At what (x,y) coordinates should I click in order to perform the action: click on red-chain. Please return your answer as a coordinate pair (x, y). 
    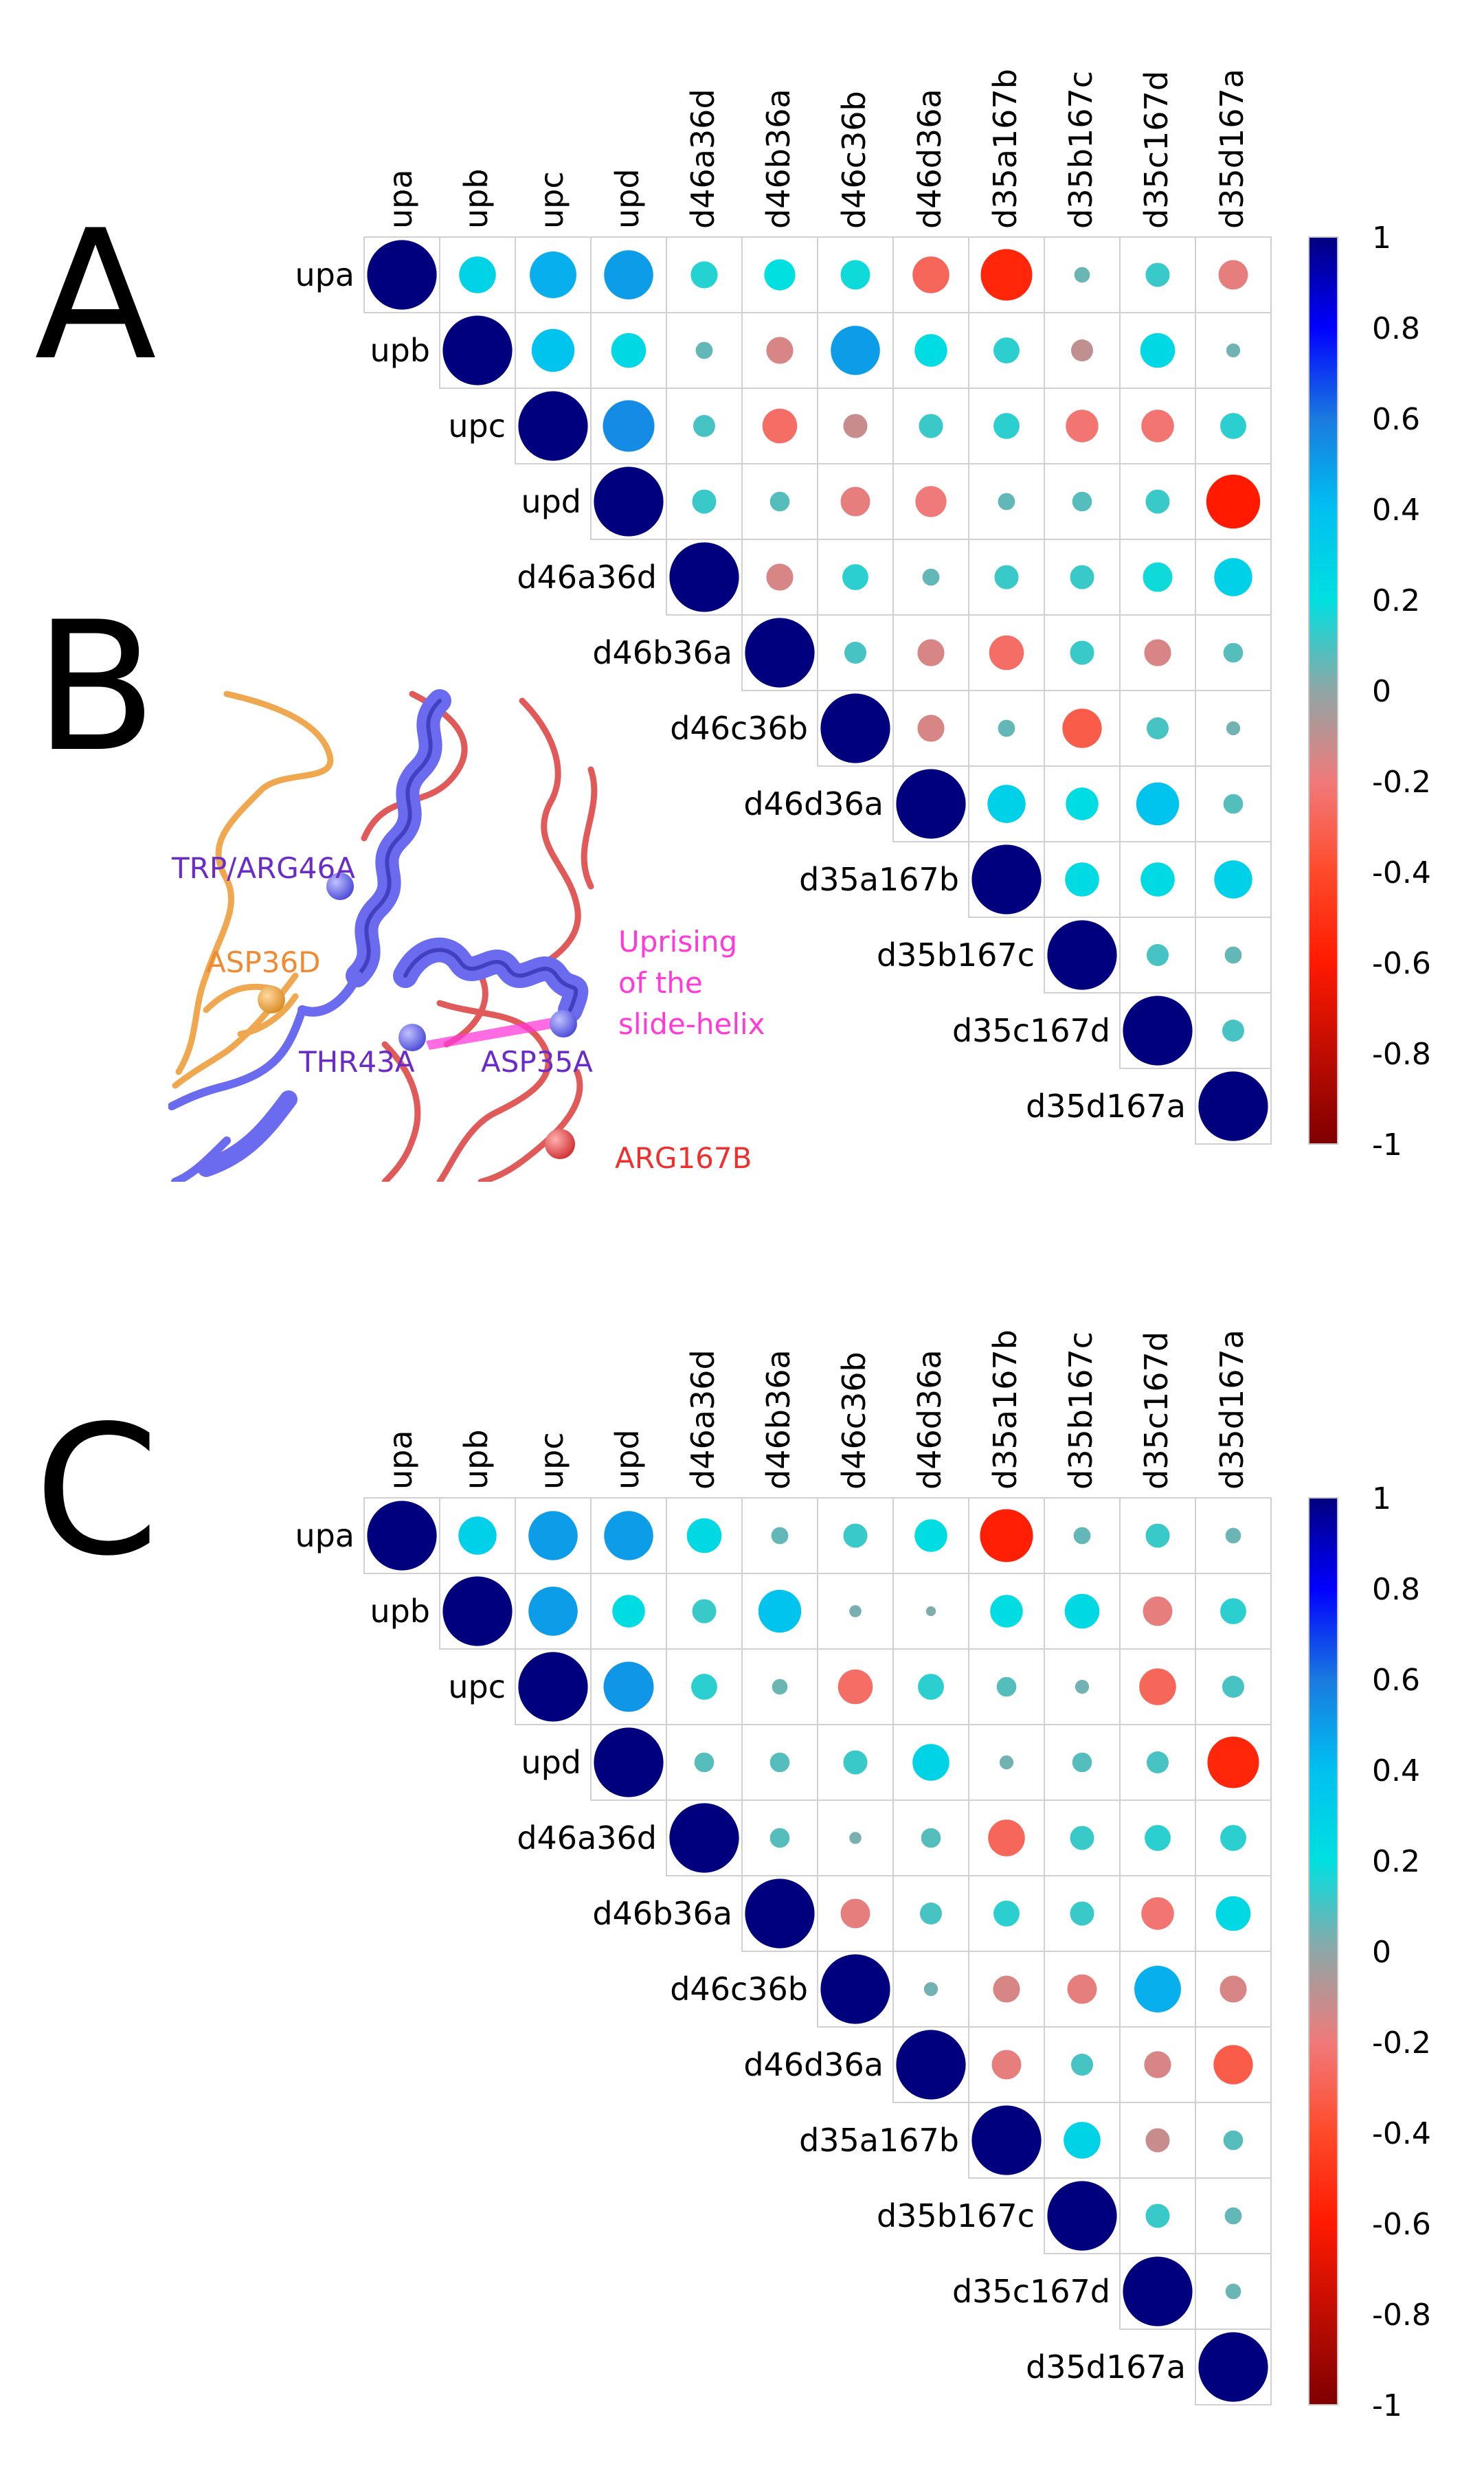
    Looking at the image, I should click on (479, 937).